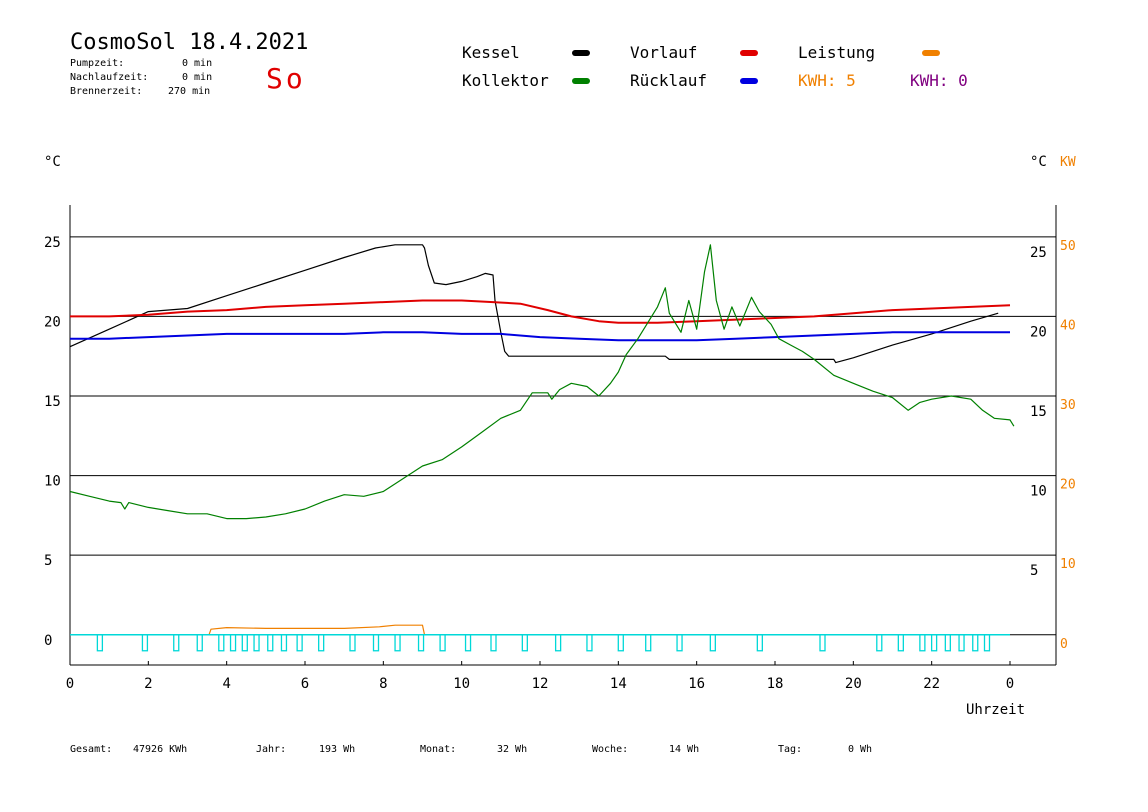  I want to click on series-line-kessel, so click(534, 304).